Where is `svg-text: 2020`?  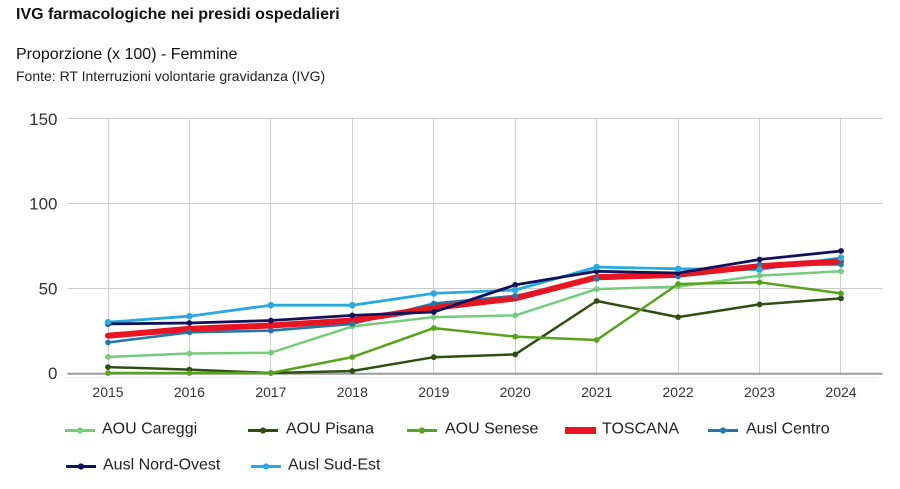 svg-text: 2020 is located at coordinates (515, 392).